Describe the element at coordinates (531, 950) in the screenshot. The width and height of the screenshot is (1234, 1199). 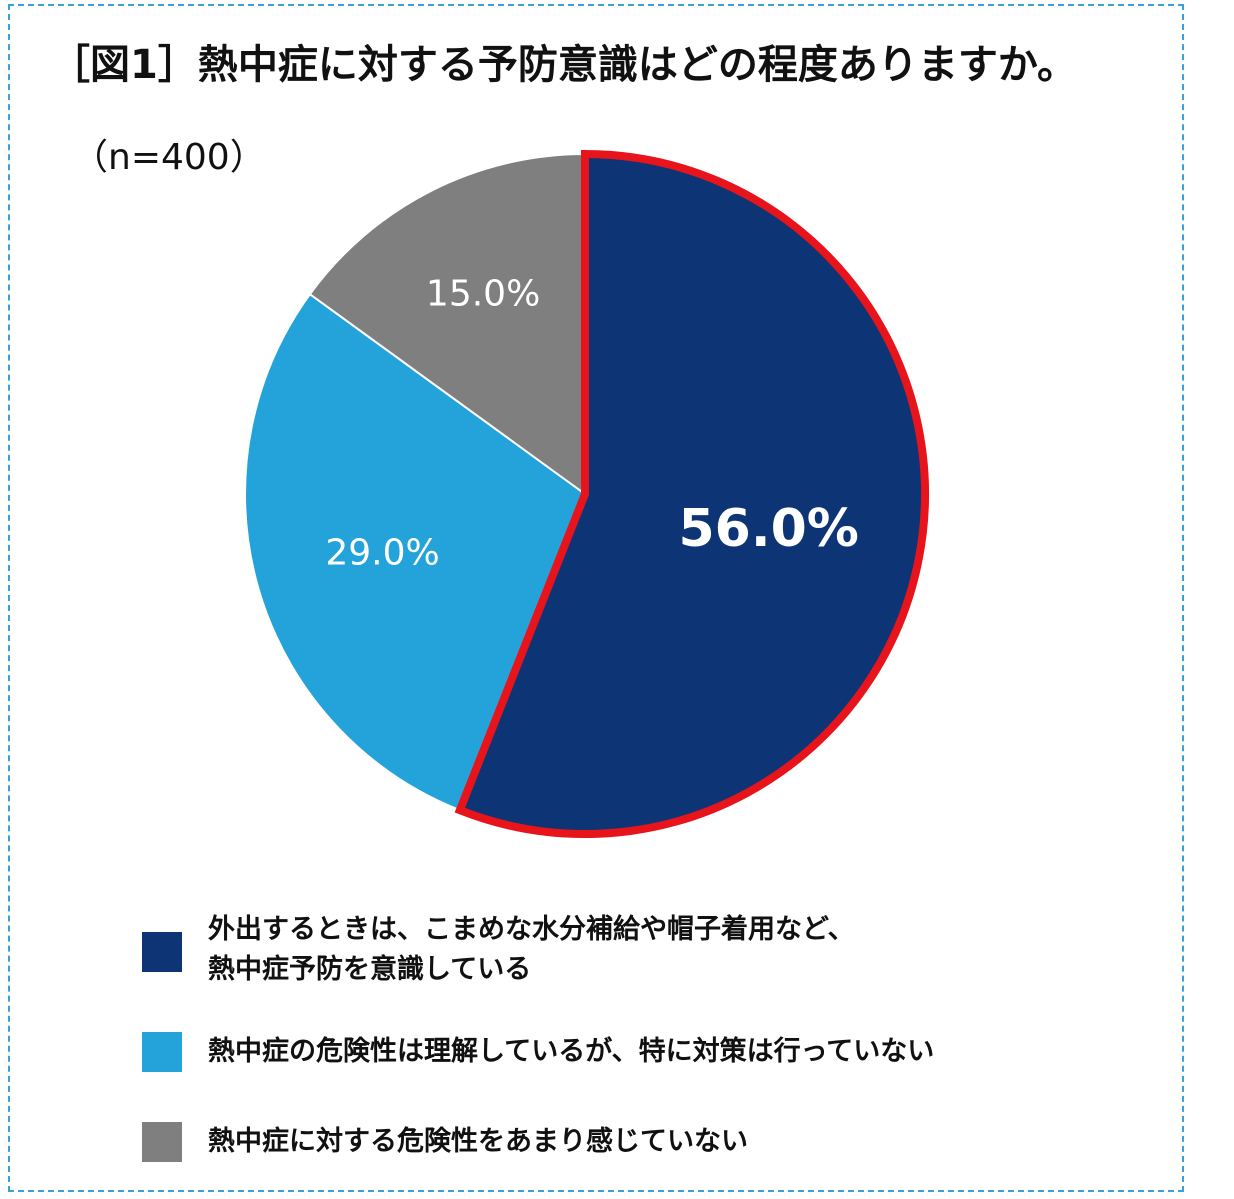
I see `legend-label-conscious: 外出するときは、こまめな水分補給や帽子着用など、 熱中症予防を意識している` at that location.